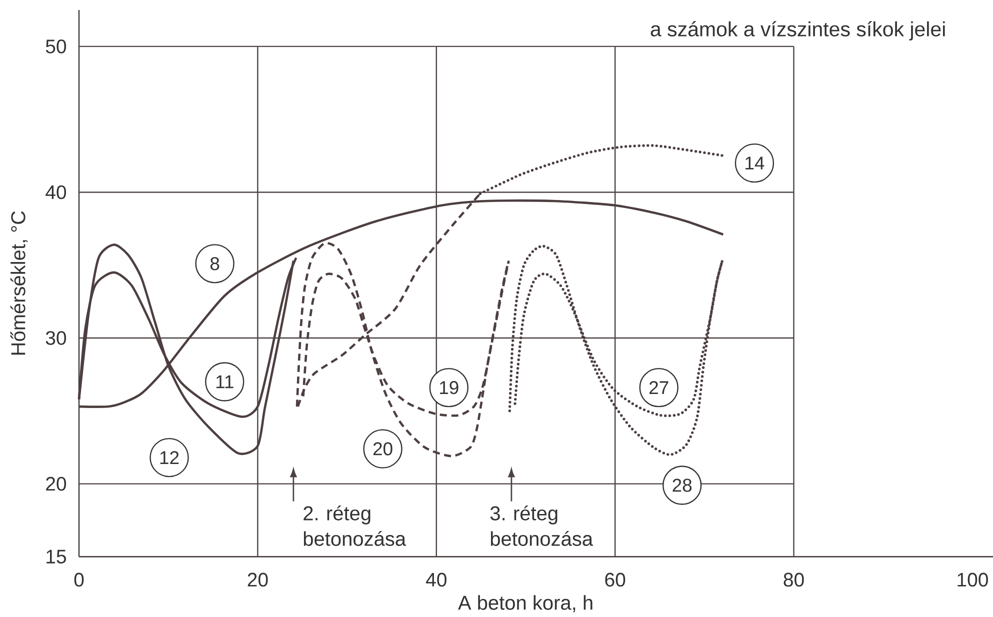 The height and width of the screenshot is (617, 993). What do you see at coordinates (56, 338) in the screenshot?
I see `y-tick-label: 30` at bounding box center [56, 338].